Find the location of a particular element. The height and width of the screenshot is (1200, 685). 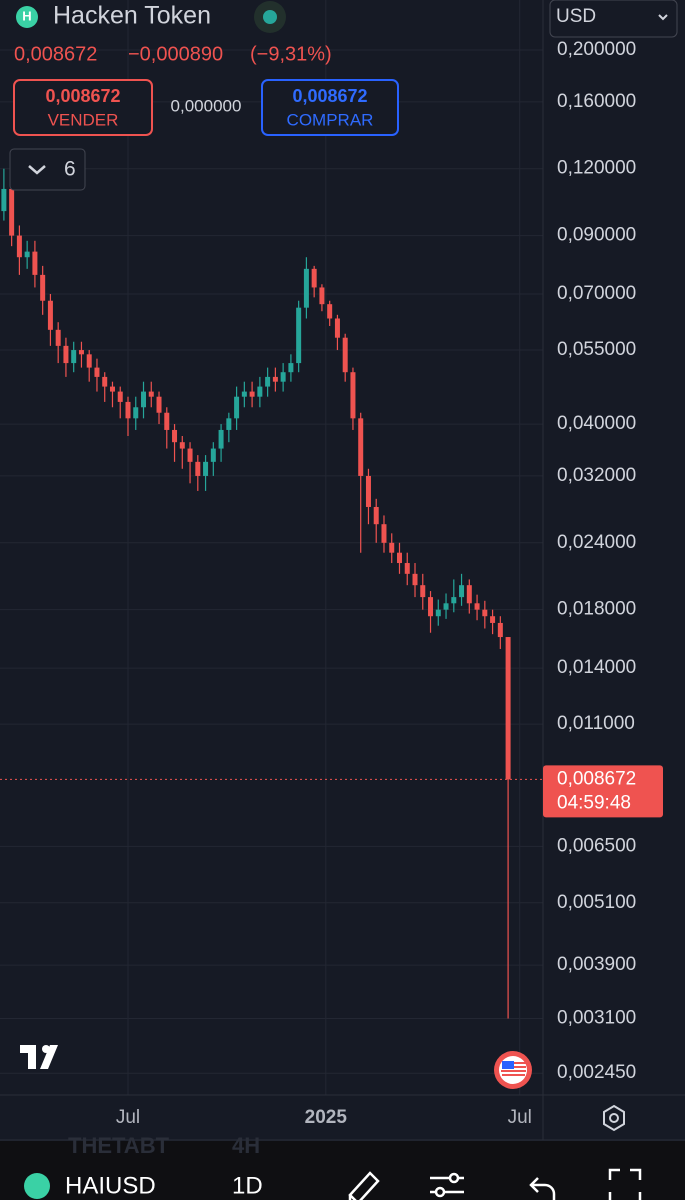

y-tick-label: 0,002450 is located at coordinates (596, 1072).